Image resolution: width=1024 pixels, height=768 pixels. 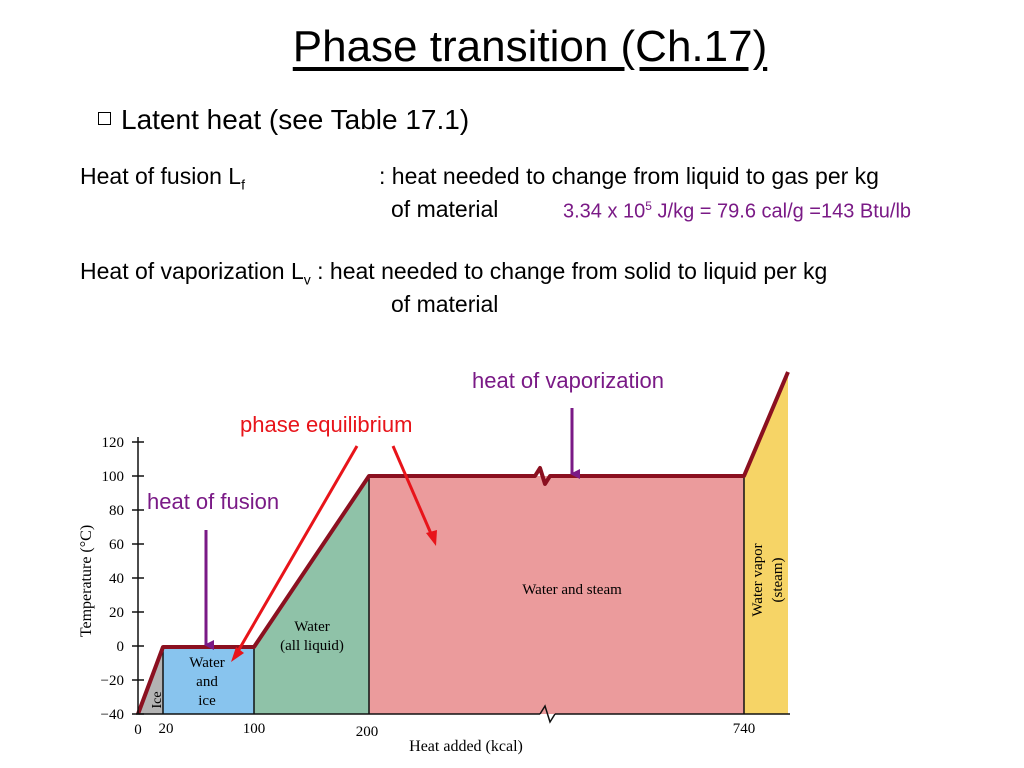 What do you see at coordinates (768, 579) in the screenshot?
I see `region-label-water-vapor: Water vapor (steam)` at bounding box center [768, 579].